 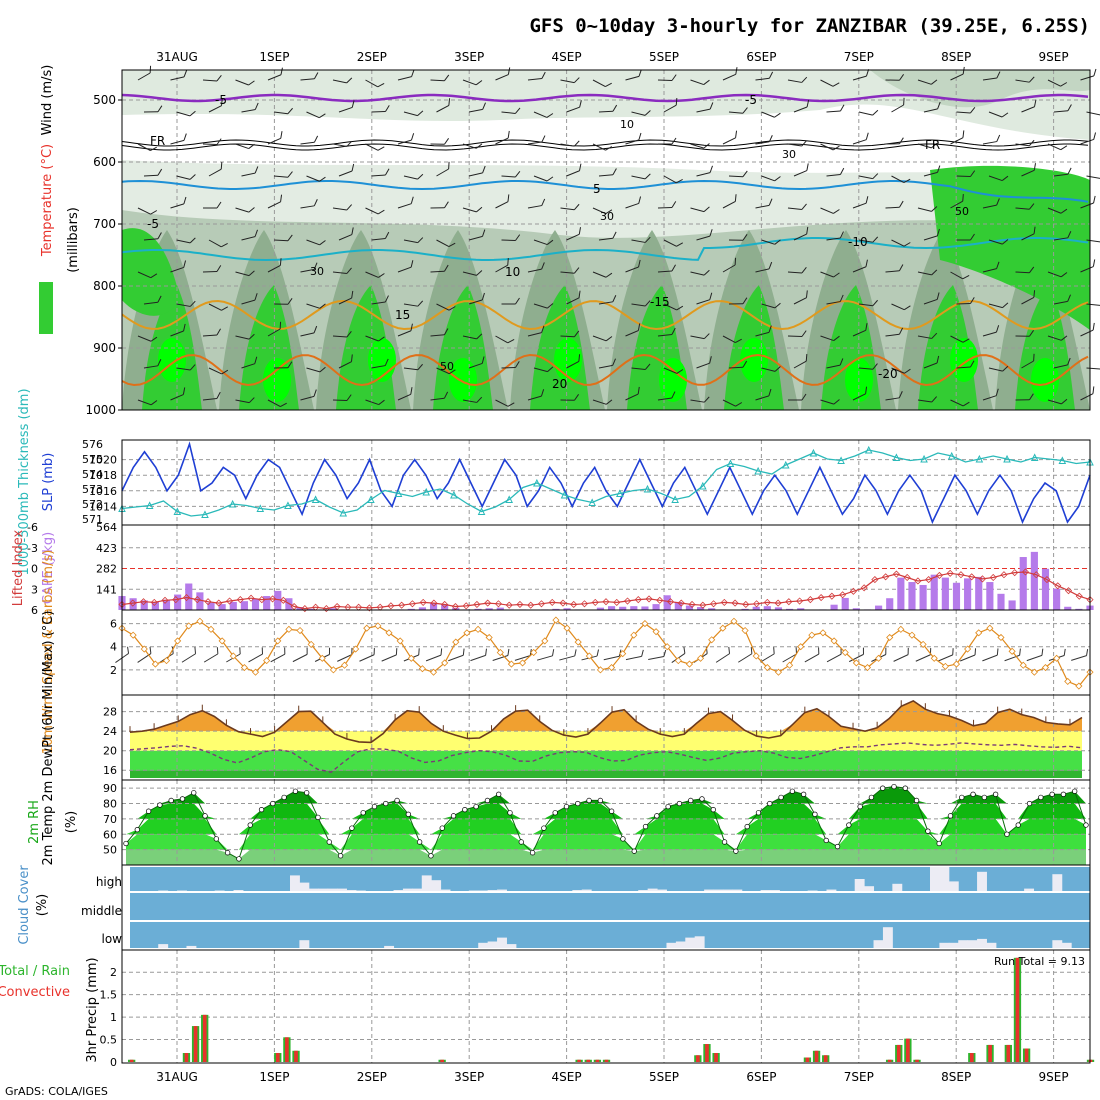 What do you see at coordinates (964, 360) in the screenshot?
I see `rh-shade-bright` at bounding box center [964, 360].